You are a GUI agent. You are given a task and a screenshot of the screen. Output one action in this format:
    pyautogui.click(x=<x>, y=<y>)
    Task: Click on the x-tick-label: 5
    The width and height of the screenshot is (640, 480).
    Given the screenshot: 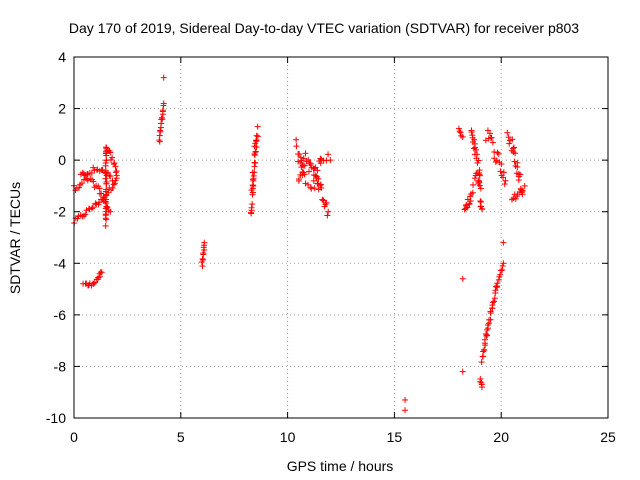 What is the action you would take?
    pyautogui.click(x=181, y=437)
    